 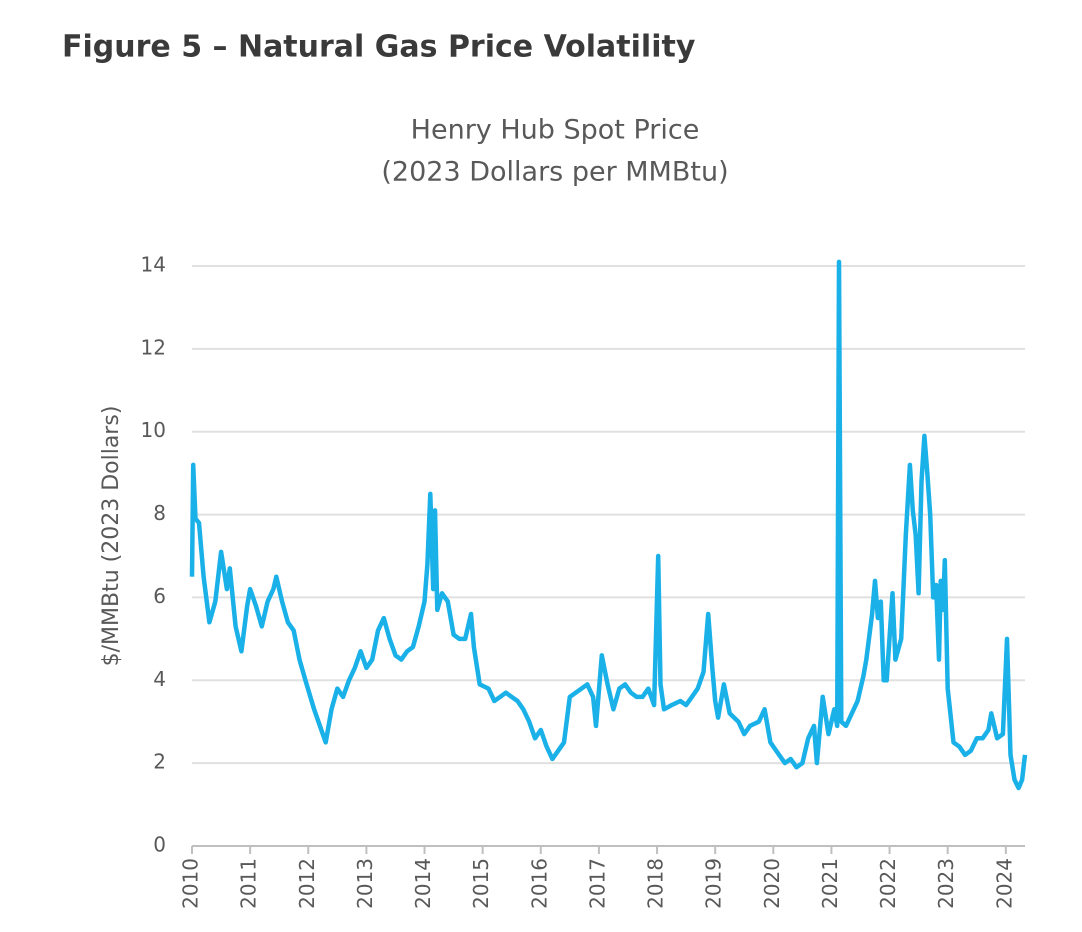 What do you see at coordinates (554, 172) in the screenshot?
I see `chart-subtitle: (2023 Dollars per MMBtu)` at bounding box center [554, 172].